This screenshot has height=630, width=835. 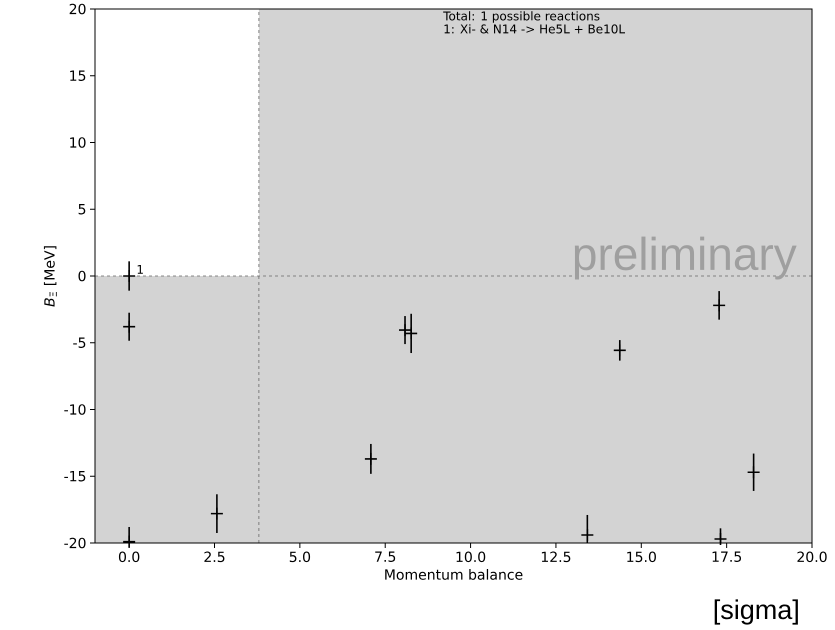 I want to click on x-tick-label: 5.0, so click(x=300, y=557).